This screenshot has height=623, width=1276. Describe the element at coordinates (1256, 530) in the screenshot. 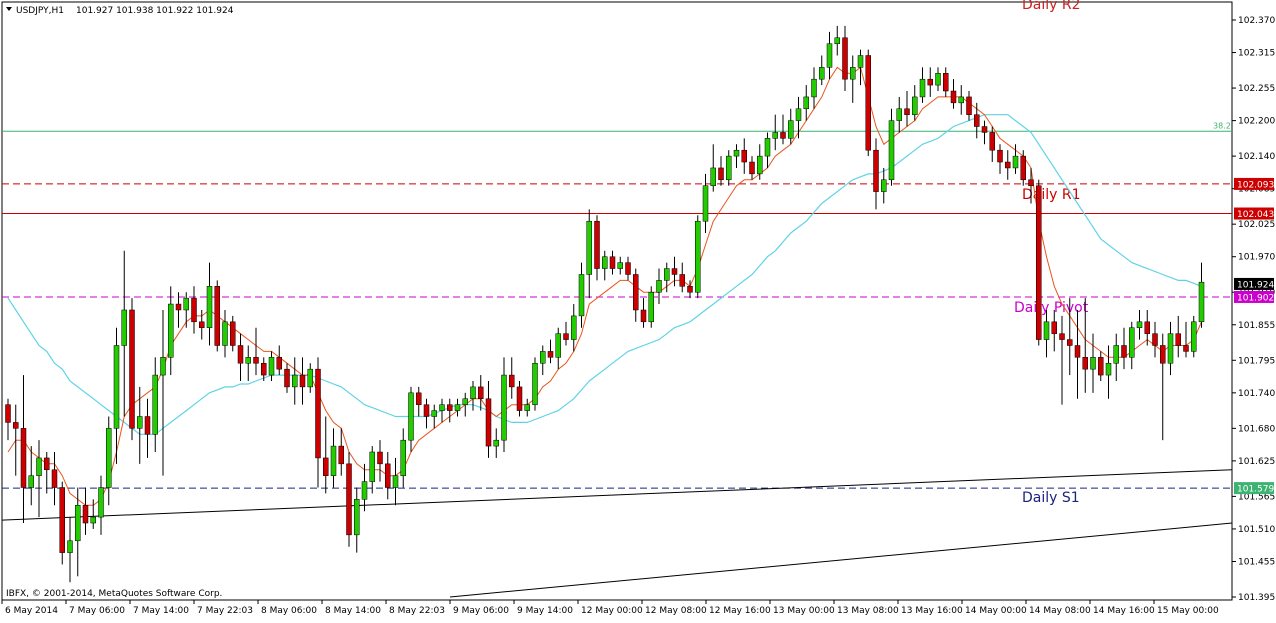

I see `y-tick-label: 101.510` at that location.